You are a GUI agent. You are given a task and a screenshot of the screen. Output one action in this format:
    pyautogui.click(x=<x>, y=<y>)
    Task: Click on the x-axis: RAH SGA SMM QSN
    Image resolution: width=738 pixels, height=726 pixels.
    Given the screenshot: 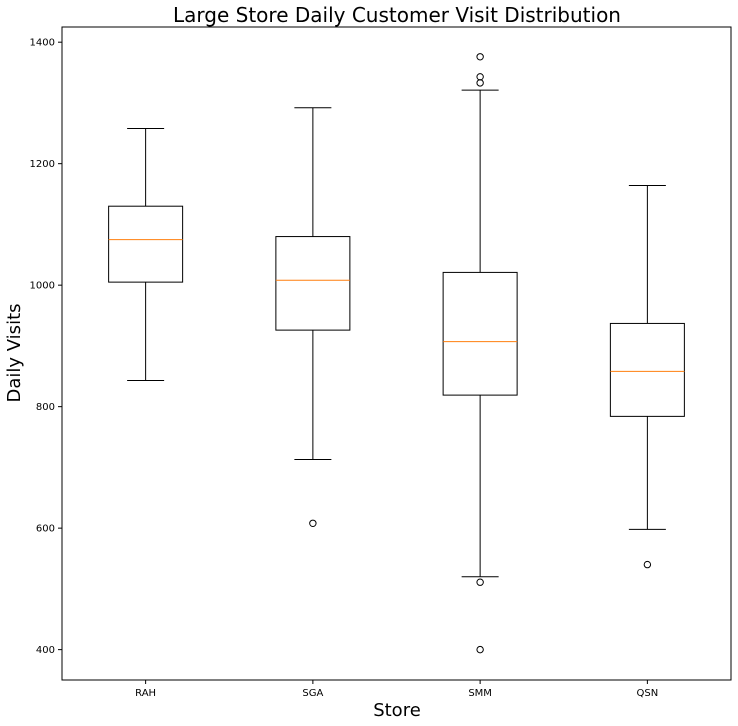 What is the action you would take?
    pyautogui.click(x=396, y=689)
    